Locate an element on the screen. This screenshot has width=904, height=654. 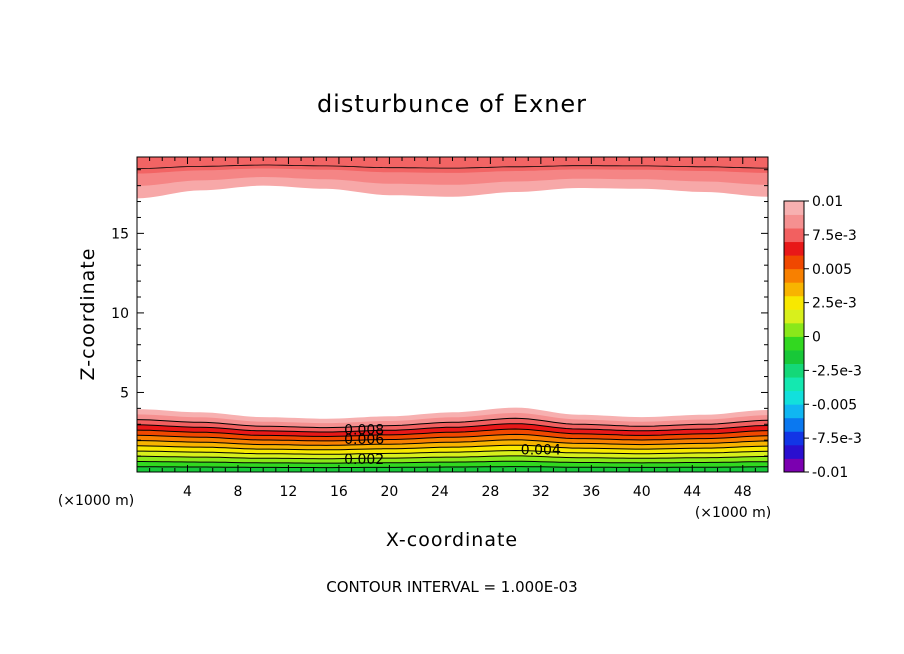
colorbar-label: -0.01 is located at coordinates (830, 473).